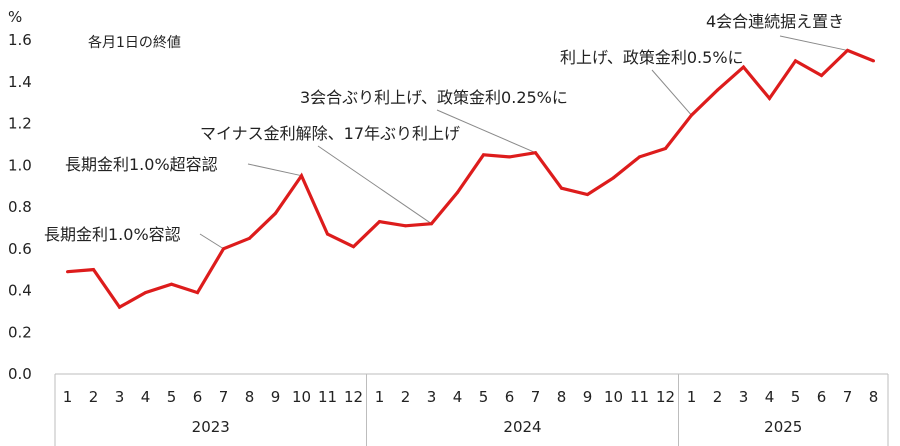 This screenshot has height=446, width=900. I want to click on annotation-label: 長期金利1.0%超容認, so click(141, 164).